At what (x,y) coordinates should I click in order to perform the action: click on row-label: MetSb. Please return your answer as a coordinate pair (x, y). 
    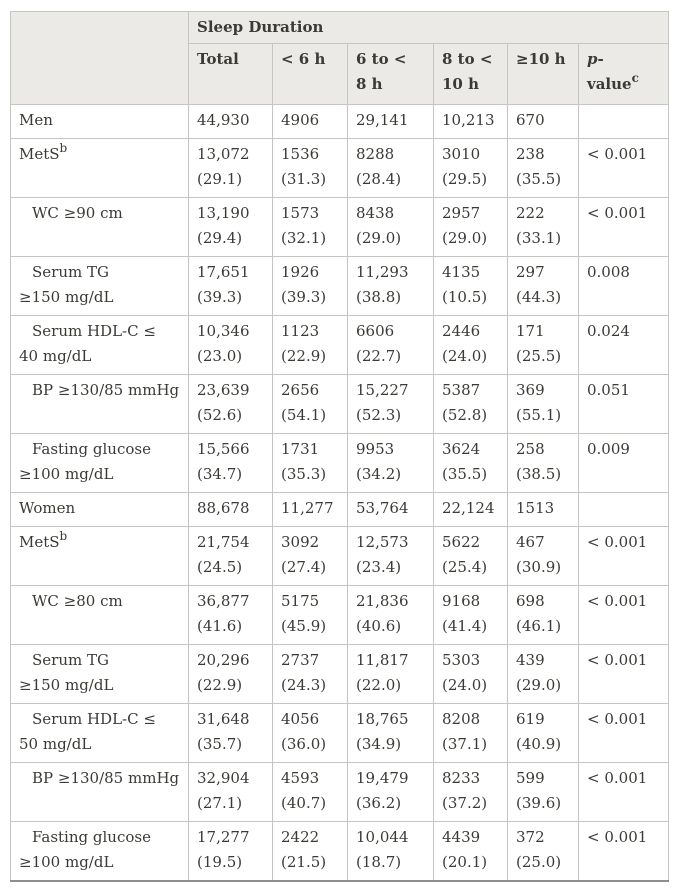
    Looking at the image, I should click on (43, 152).